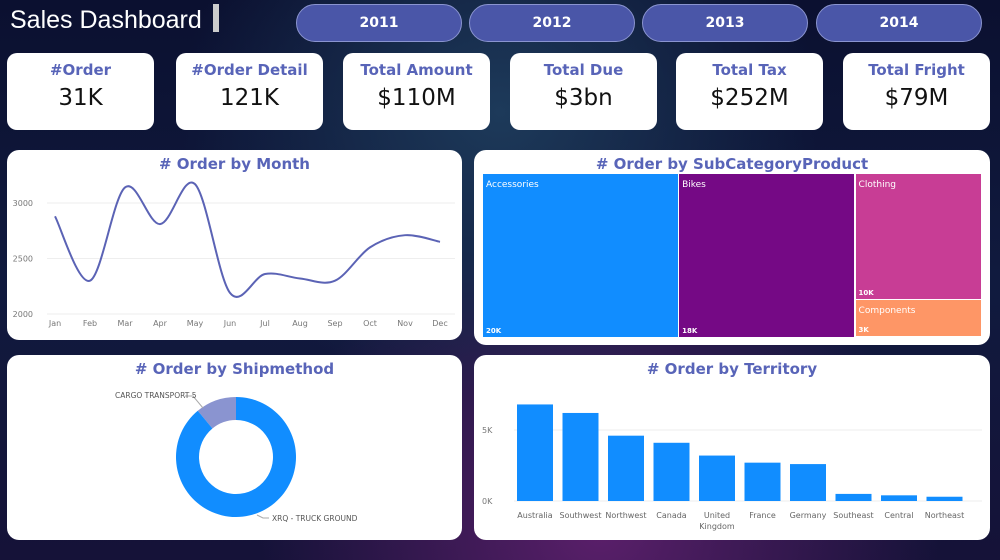  I want to click on kpi-label: Total Due, so click(583, 70).